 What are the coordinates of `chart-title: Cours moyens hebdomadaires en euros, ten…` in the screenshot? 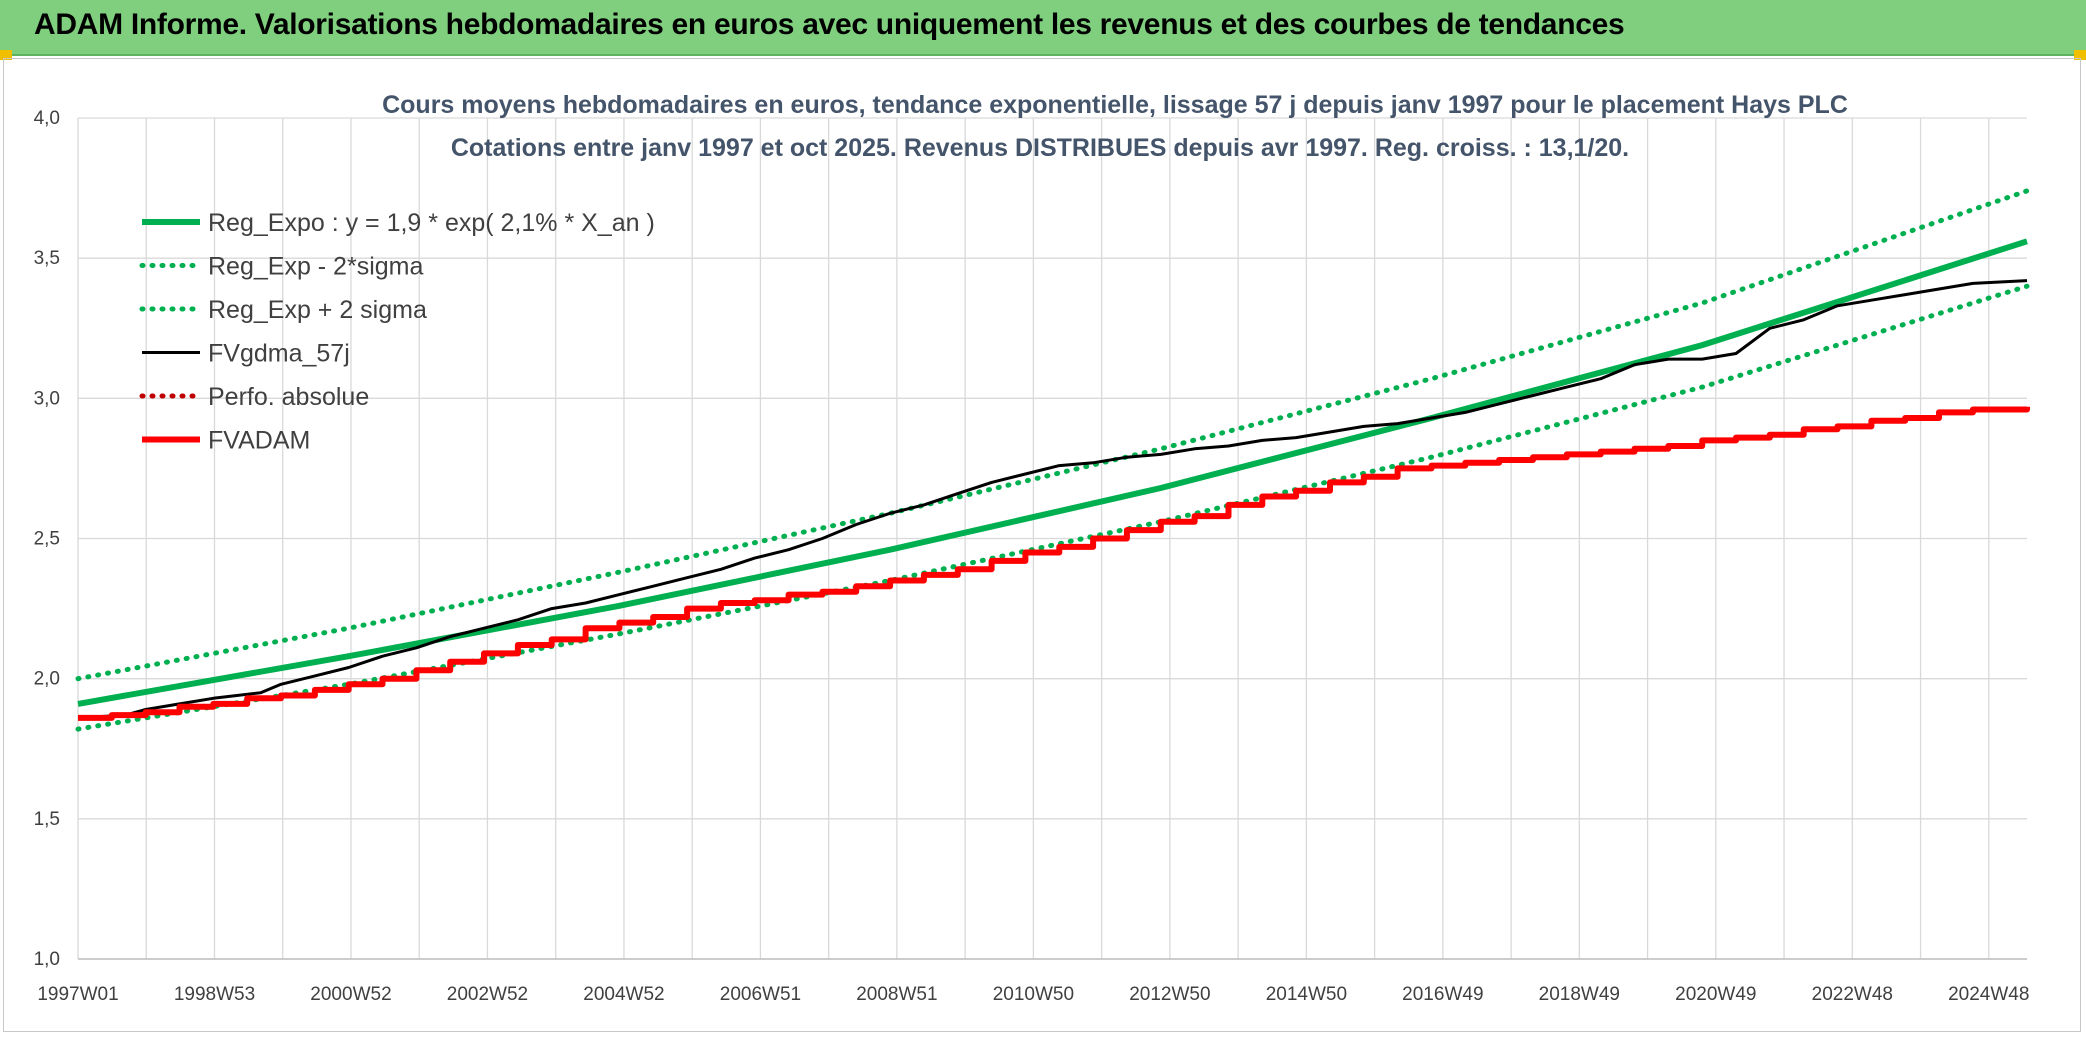 It's located at (1115, 105).